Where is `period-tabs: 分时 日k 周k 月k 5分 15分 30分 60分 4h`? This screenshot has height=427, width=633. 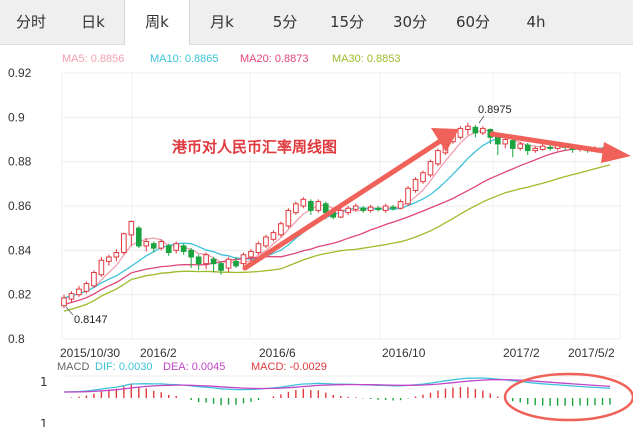
period-tabs: 分时 日k 周k 月k 5分 15分 30分 60分 4h is located at coordinates (316, 22).